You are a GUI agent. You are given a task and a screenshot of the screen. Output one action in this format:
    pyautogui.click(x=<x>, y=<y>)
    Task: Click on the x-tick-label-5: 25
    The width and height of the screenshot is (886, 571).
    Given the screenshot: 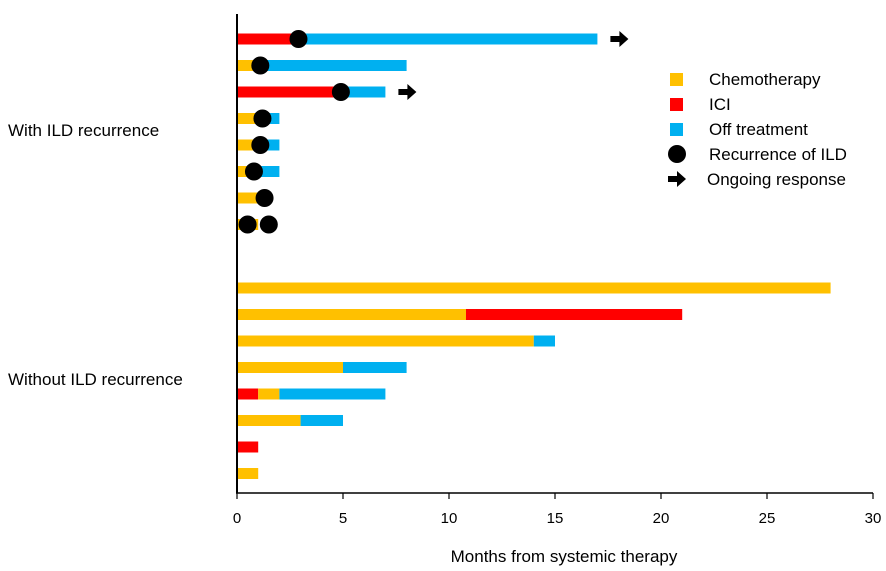 What is the action you would take?
    pyautogui.click(x=767, y=518)
    